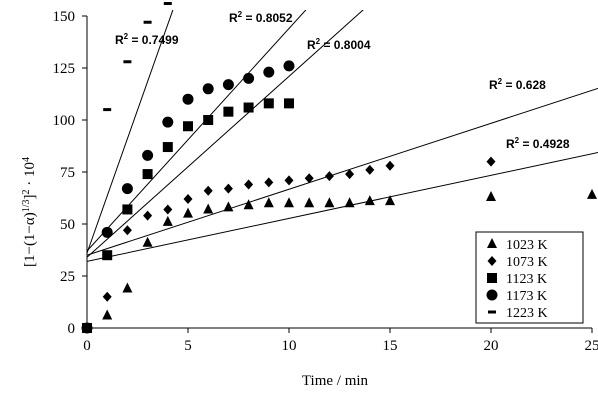 The image size is (598, 394). Describe the element at coordinates (147, 39) in the screenshot. I see `r-squared-label: R2 = 0.7499` at that location.